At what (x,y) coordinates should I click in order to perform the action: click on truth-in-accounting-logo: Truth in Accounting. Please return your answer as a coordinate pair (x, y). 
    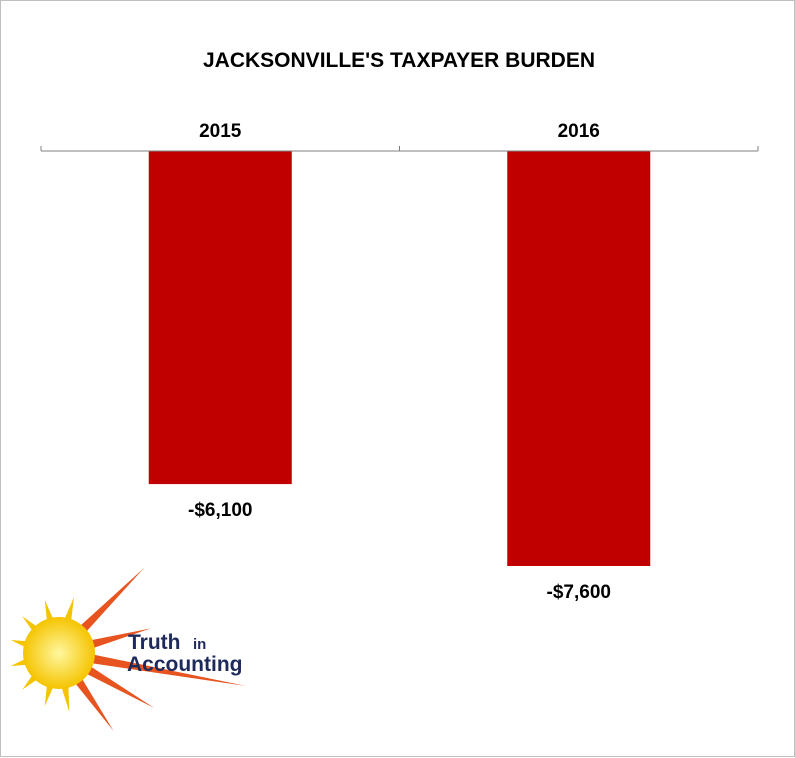
    Looking at the image, I should click on (128, 649).